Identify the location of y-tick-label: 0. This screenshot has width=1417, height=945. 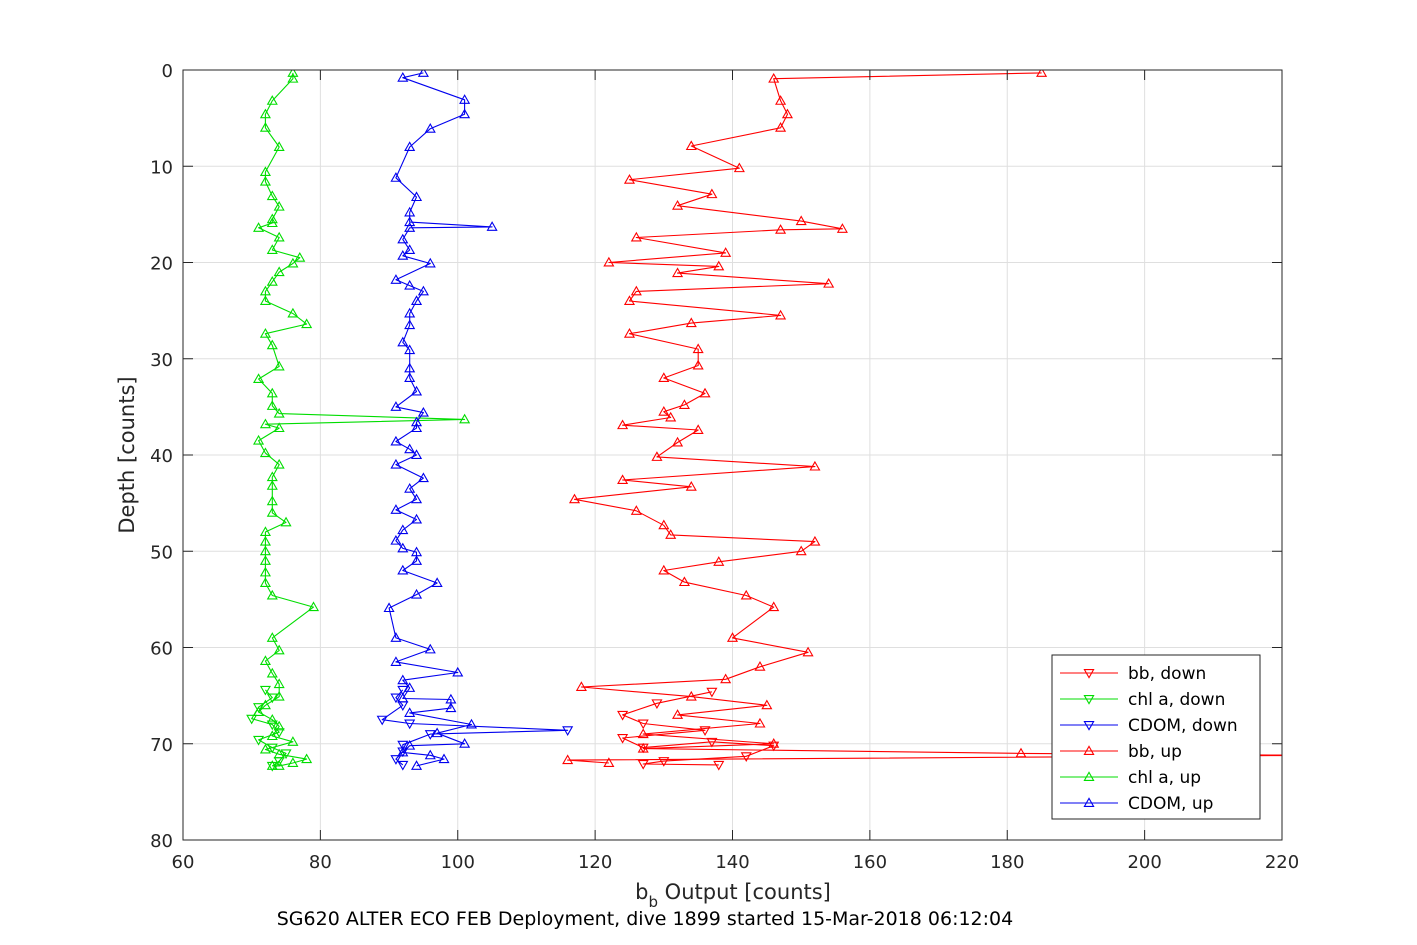
(167, 71).